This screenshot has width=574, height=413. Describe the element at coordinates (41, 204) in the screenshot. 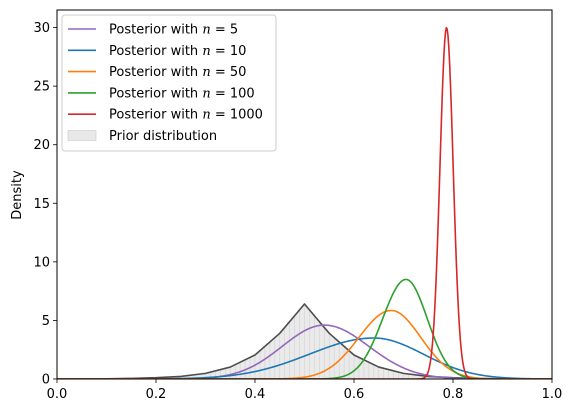

I see `y-tick-label: 15` at that location.